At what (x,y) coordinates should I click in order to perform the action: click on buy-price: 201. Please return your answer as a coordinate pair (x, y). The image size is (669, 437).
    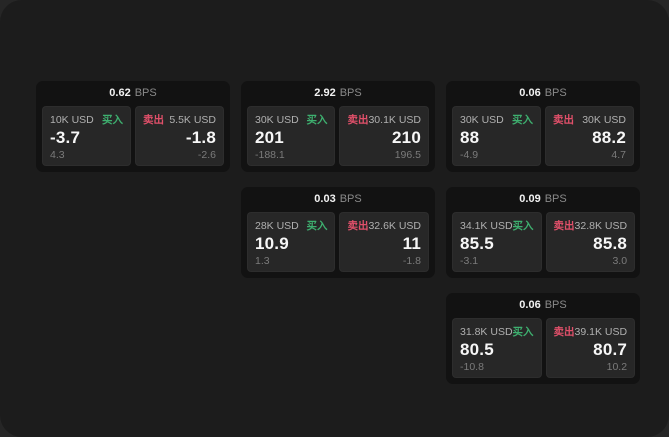
    Looking at the image, I should click on (269, 137).